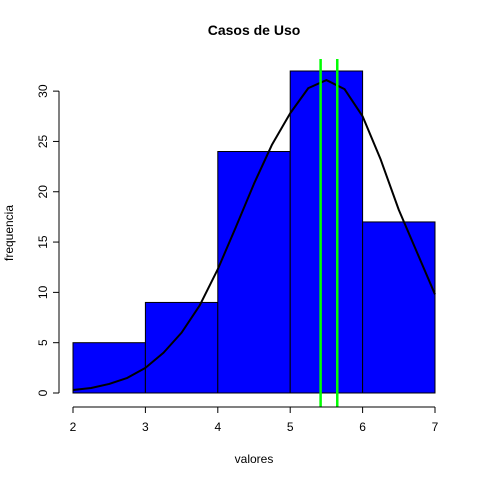 The image size is (480, 480). Describe the element at coordinates (290, 427) in the screenshot. I see `x-tick-label: 5` at that location.